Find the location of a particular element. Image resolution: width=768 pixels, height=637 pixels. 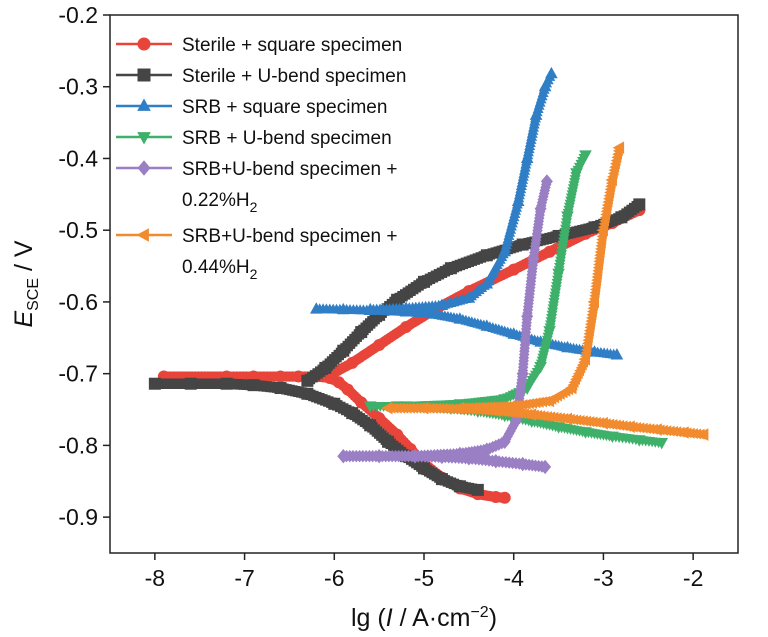

legend-label: SRB + U-bend specimen is located at coordinates (287, 138).